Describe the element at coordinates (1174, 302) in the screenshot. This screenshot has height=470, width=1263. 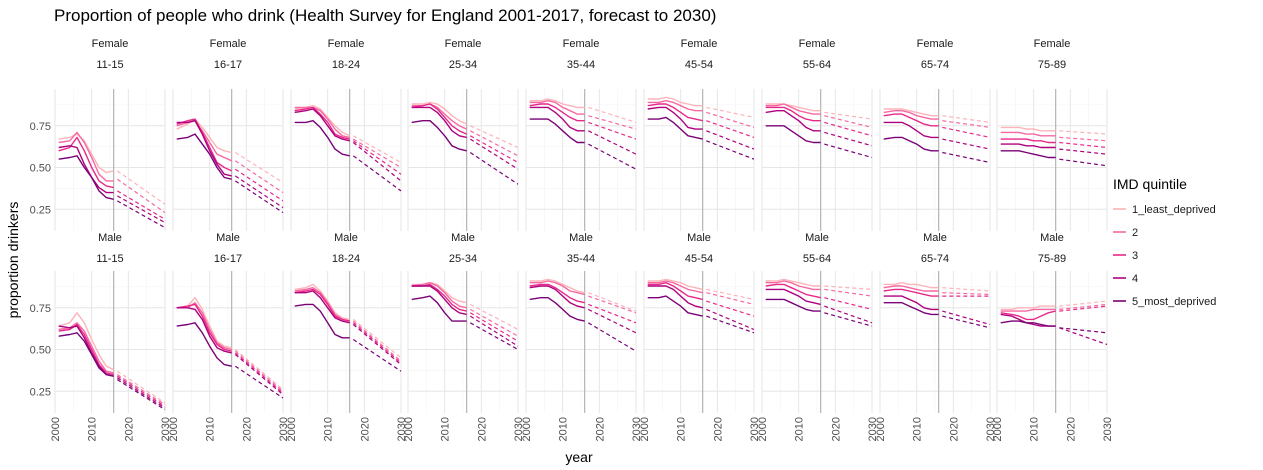
I see `legend-label-5_most_deprived: 5_most_deprived` at that location.